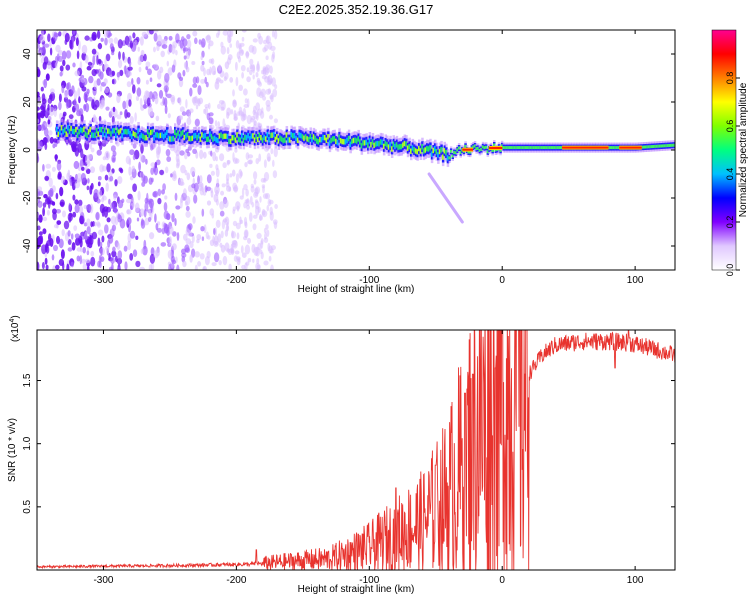 Image resolution: width=750 pixels, height=600 pixels. I want to click on colorbar-ticks: 0.0 0.2 0.4 0.6 0.8, so click(732, 174).